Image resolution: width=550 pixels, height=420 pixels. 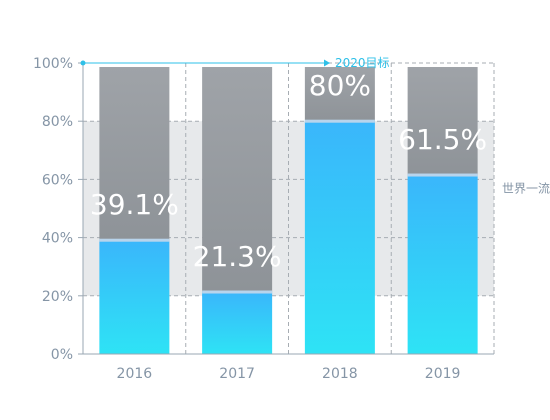 What do you see at coordinates (237, 292) in the screenshot?
I see `bar-separator-2017` at bounding box center [237, 292].